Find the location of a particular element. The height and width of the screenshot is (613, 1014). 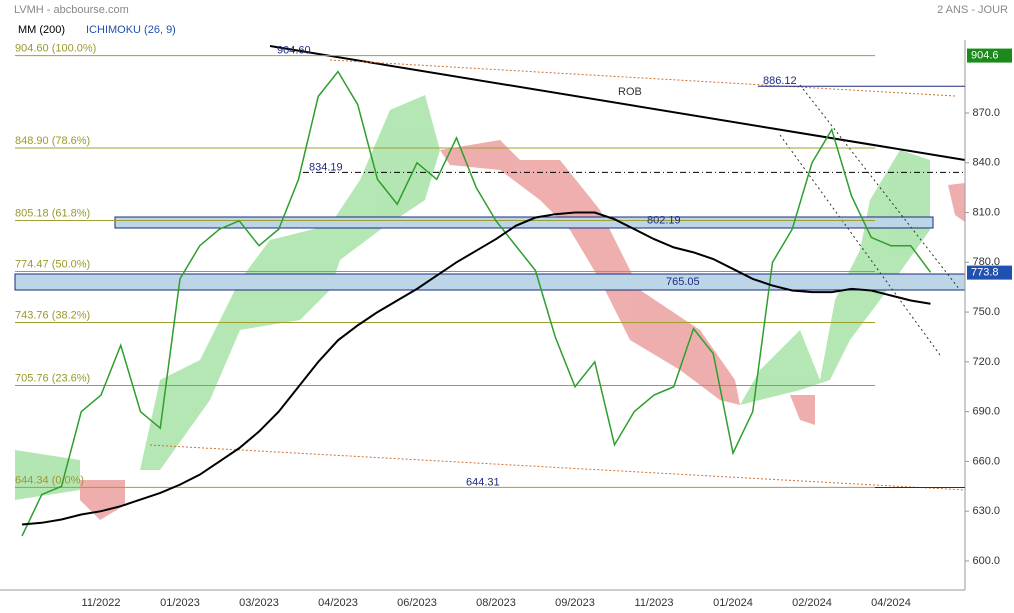

annotation-label: 834.19 is located at coordinates (326, 167).